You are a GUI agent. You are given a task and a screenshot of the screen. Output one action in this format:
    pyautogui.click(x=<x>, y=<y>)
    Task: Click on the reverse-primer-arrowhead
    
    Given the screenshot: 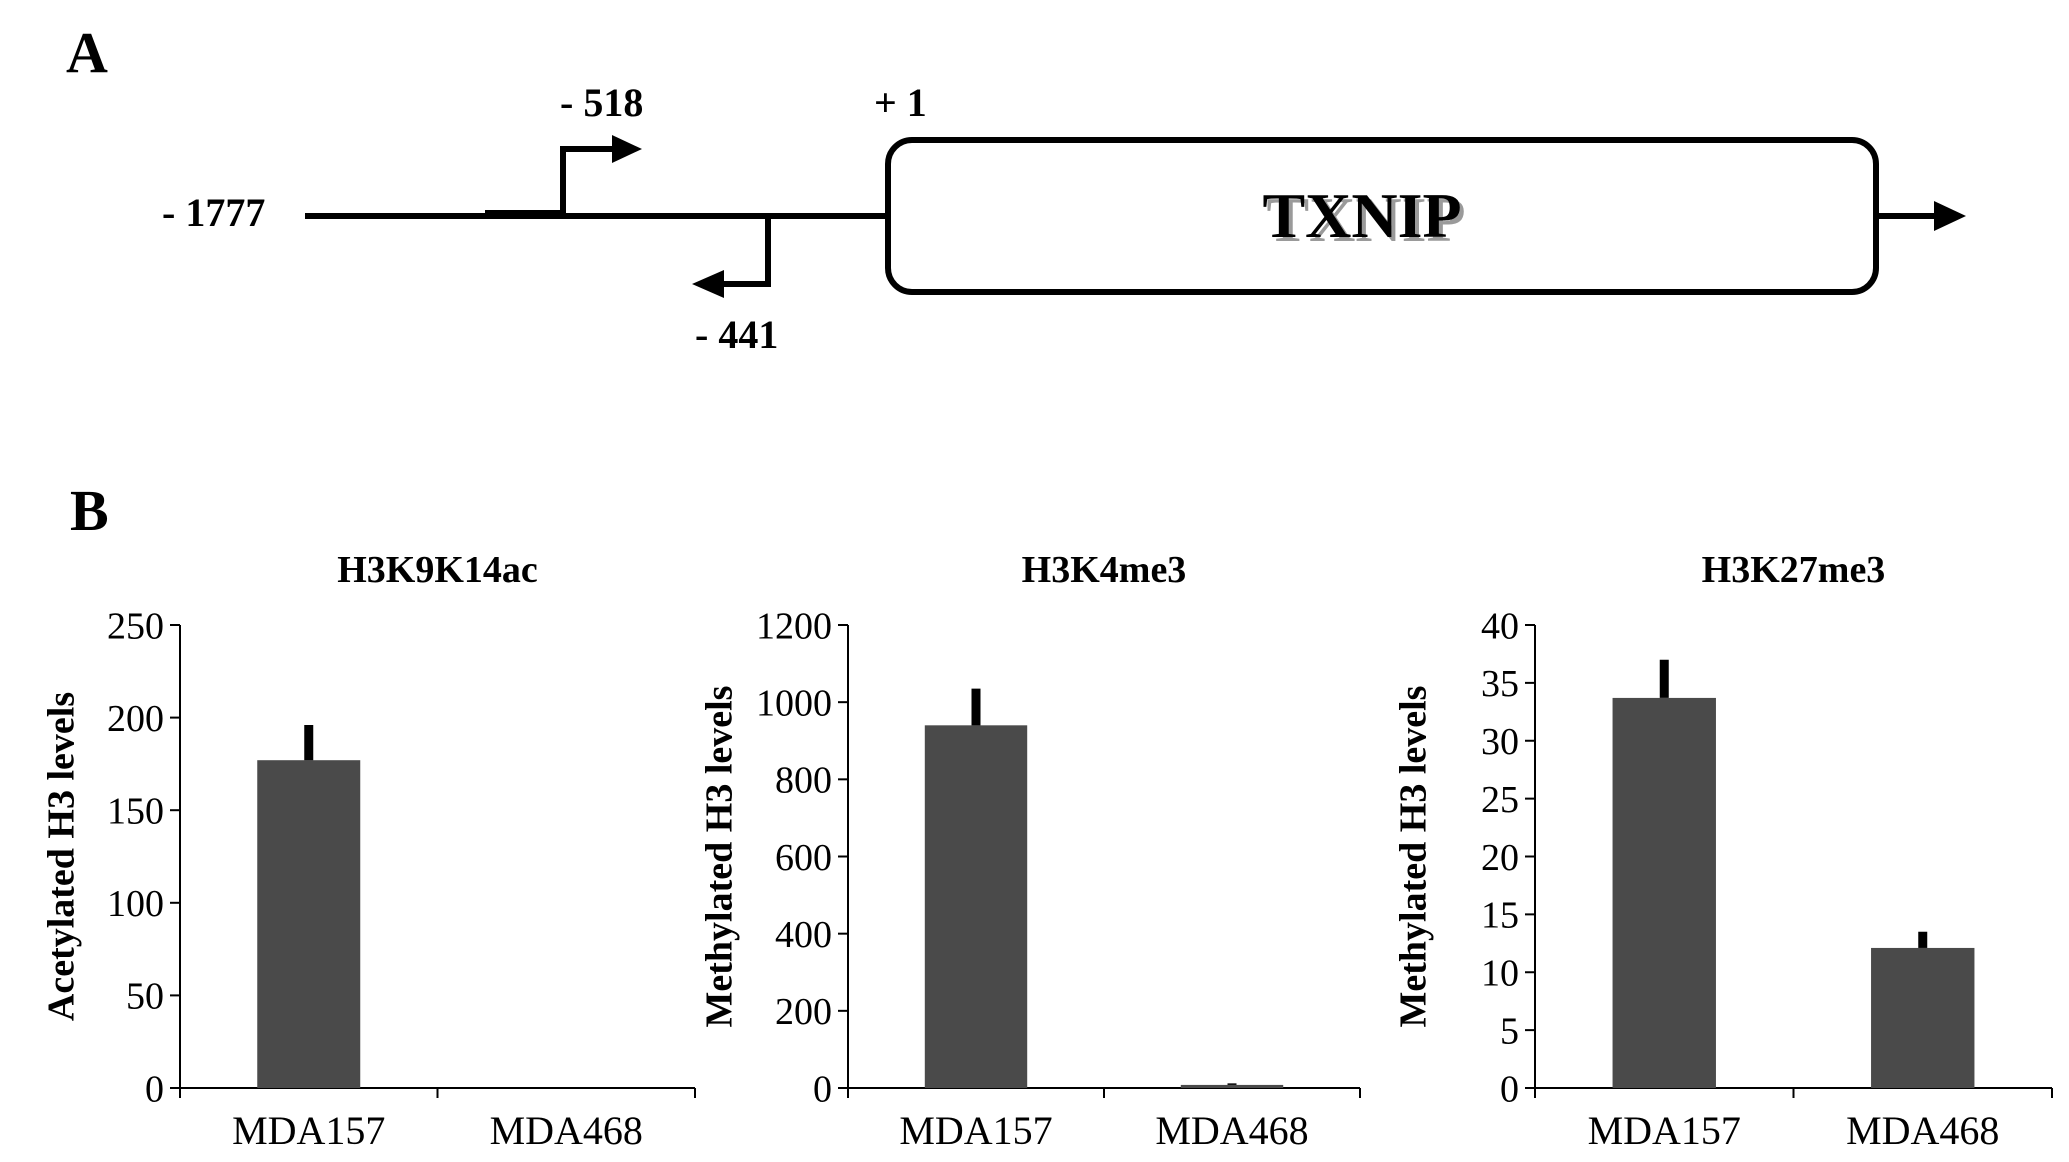 What is the action you would take?
    pyautogui.click(x=708, y=284)
    